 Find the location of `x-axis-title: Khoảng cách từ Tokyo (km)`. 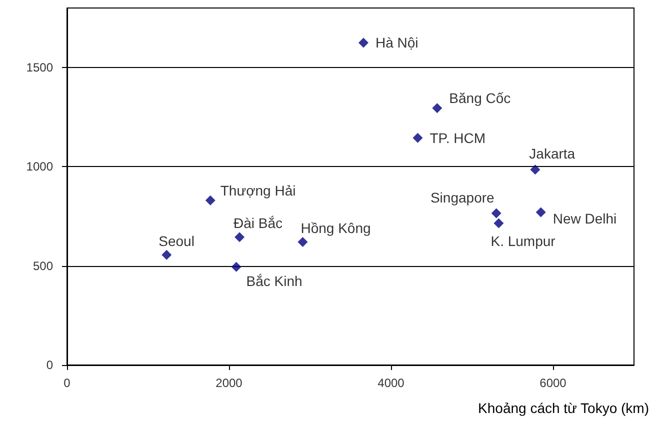

x-axis-title: Khoảng cách từ Tokyo (km) is located at coordinates (563, 408).